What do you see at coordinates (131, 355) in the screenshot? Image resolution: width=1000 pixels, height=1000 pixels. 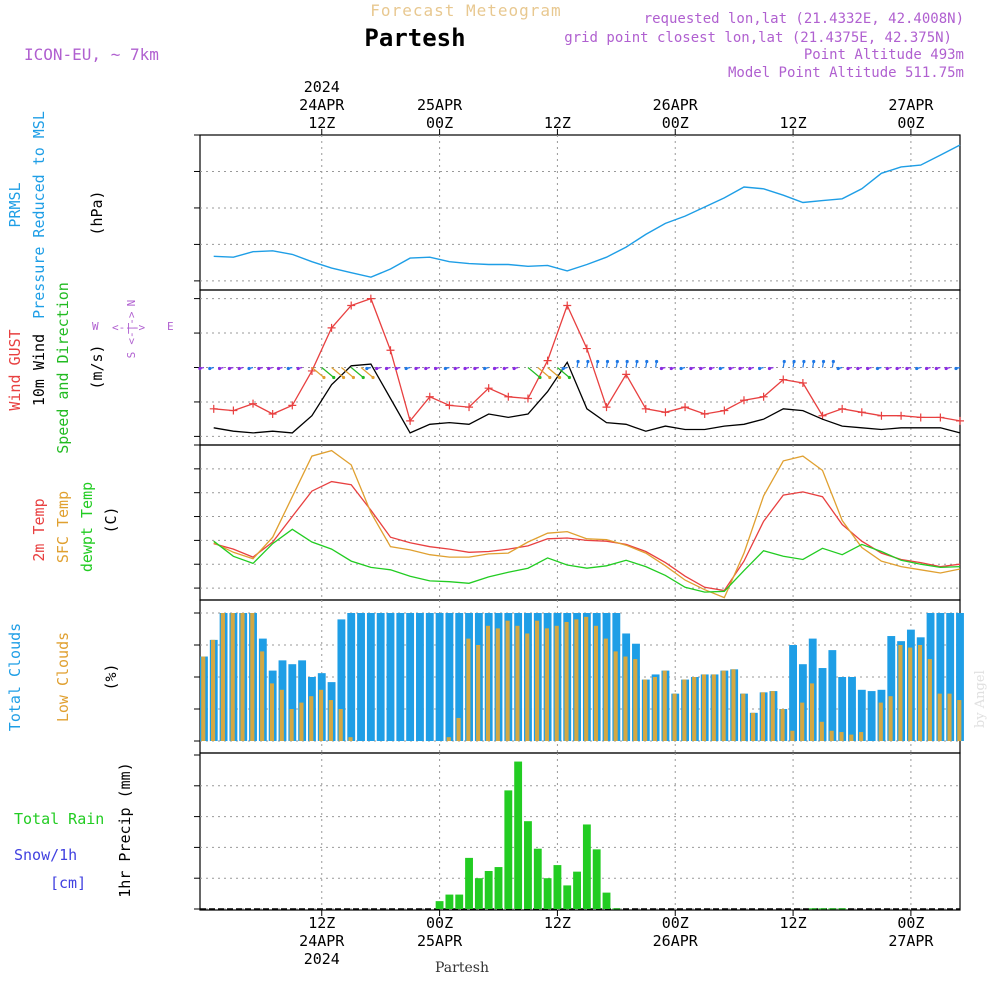 I see `compass-s: S` at bounding box center [131, 355].